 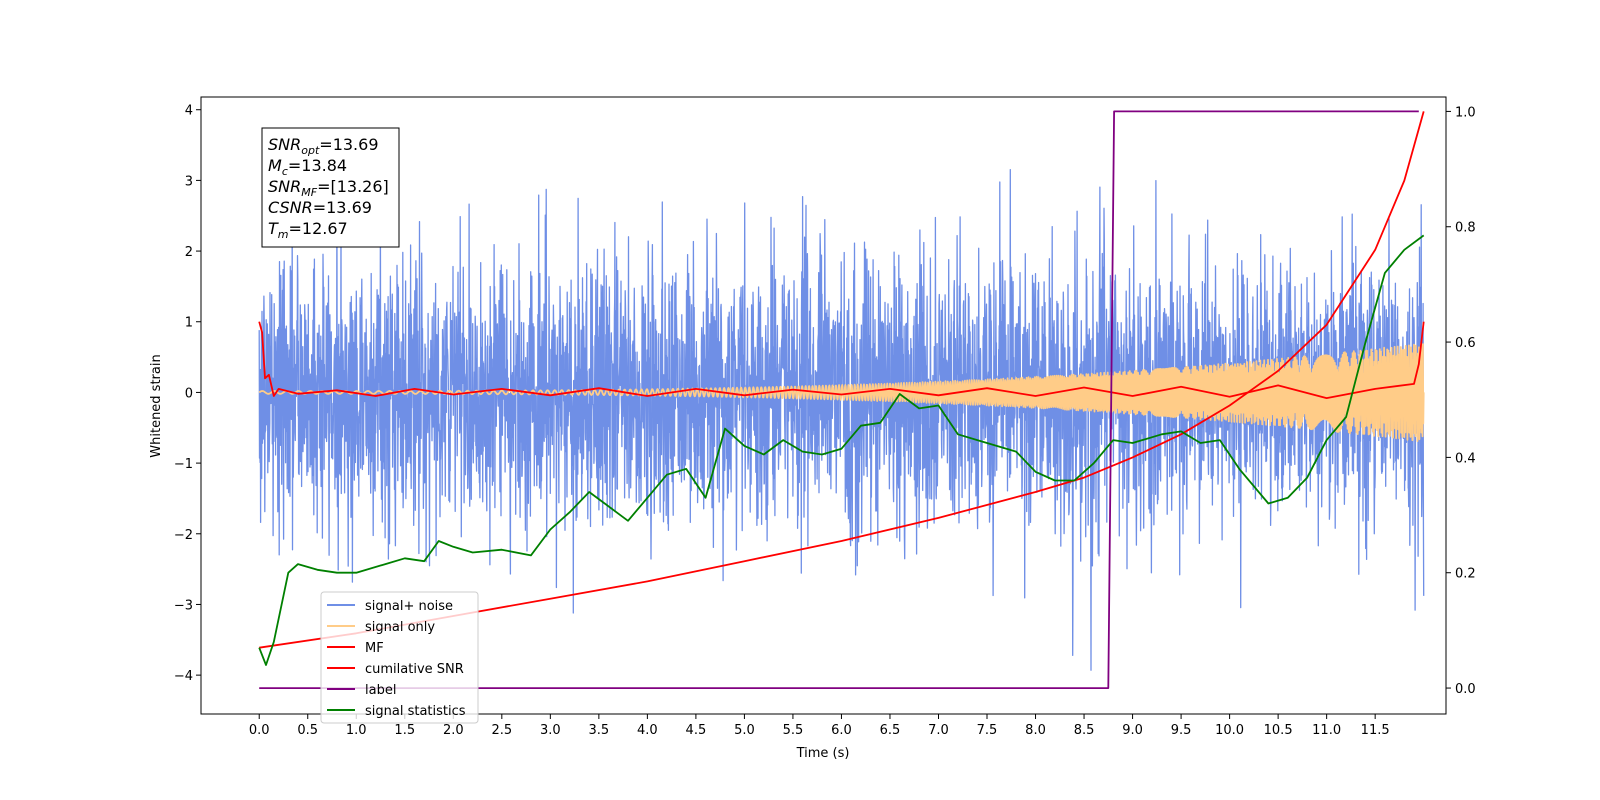 I want to click on x-tick-label: 3.5, so click(x=599, y=730).